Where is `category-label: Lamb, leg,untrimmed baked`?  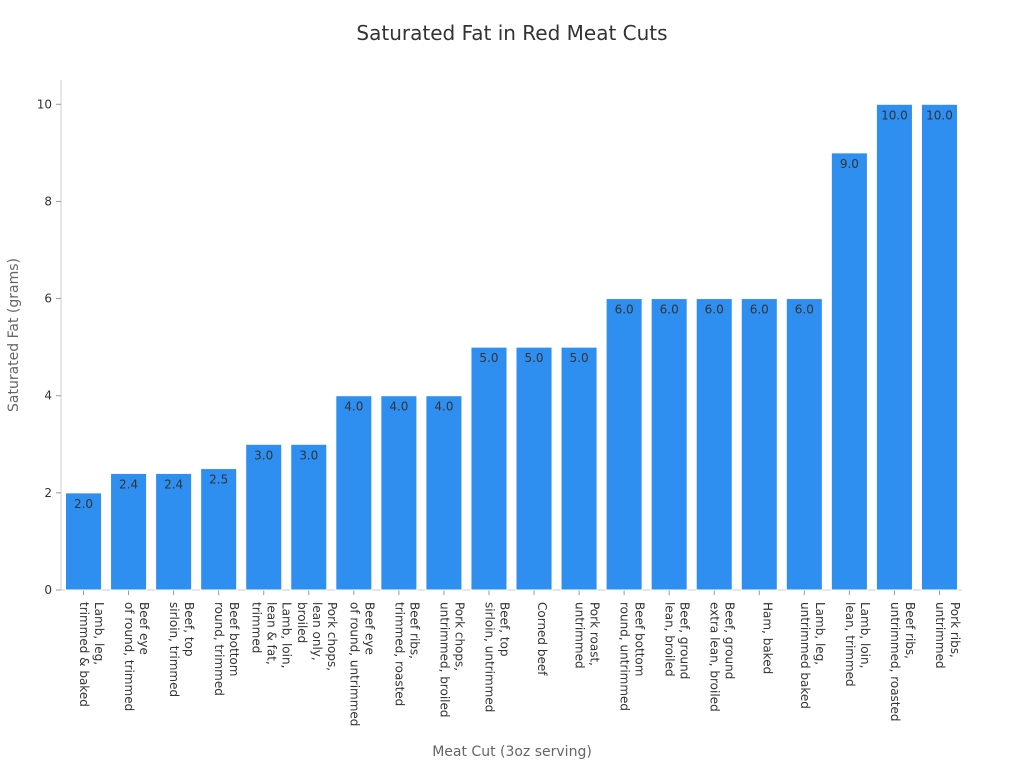 category-label: Lamb, leg,untrimmed baked is located at coordinates (812, 655).